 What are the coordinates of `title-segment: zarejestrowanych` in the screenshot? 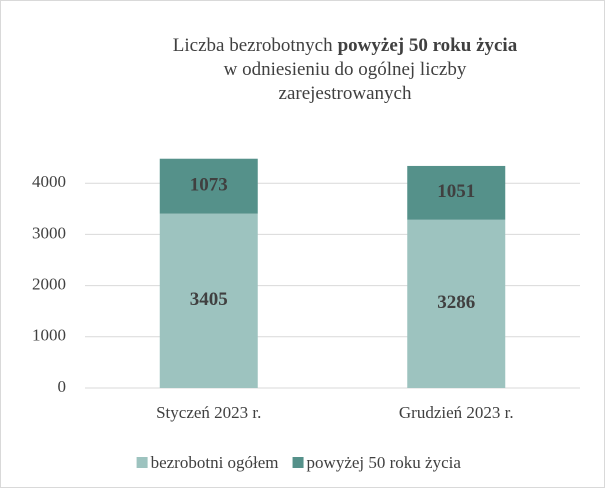 It's located at (345, 93).